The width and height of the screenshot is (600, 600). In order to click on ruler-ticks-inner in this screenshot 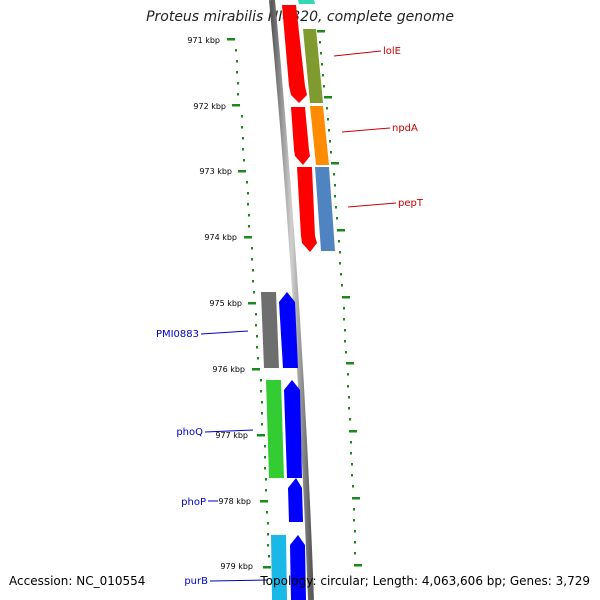, I will do `click(249, 303)`.